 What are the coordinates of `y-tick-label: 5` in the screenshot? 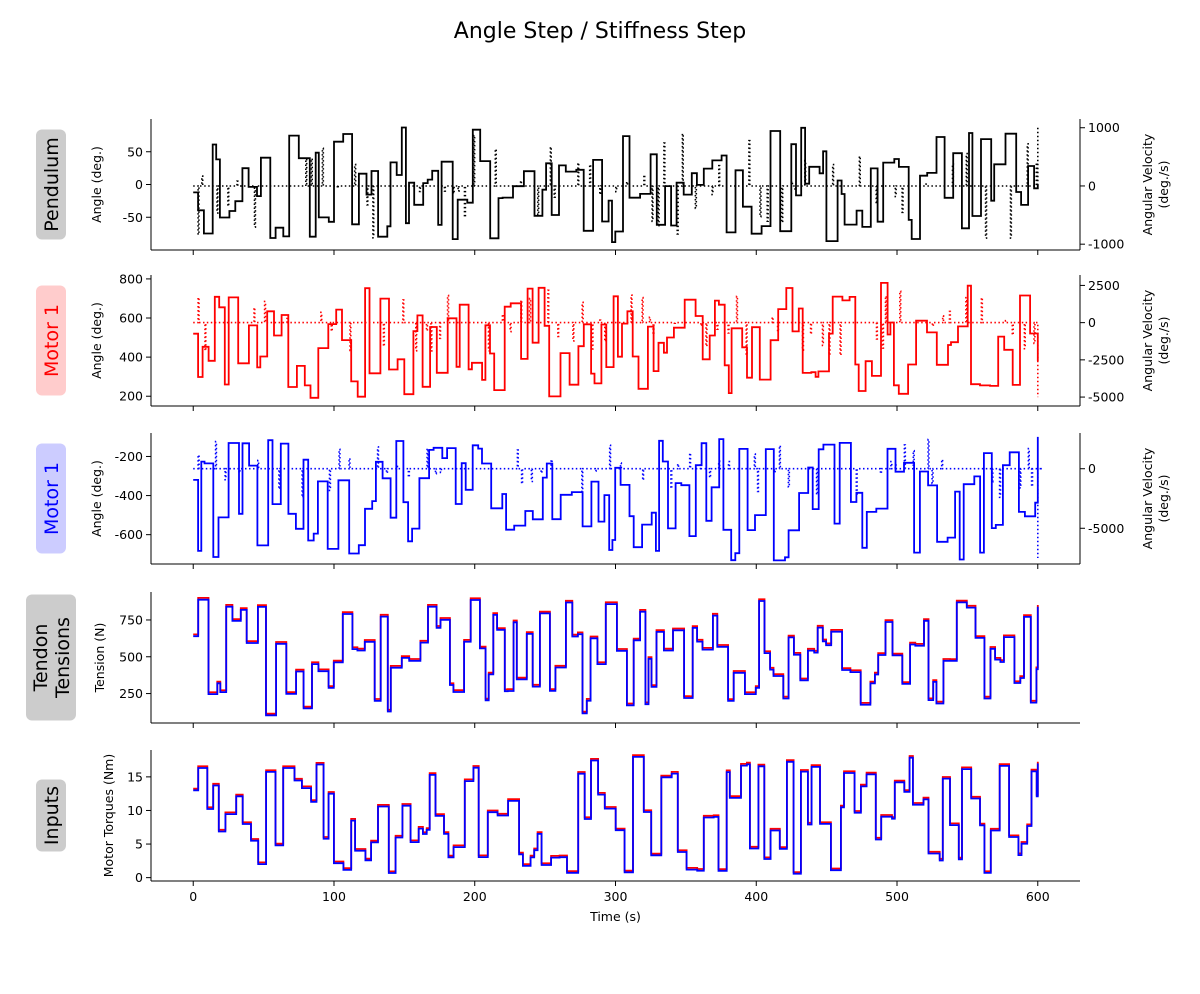 It's located at (139, 844).